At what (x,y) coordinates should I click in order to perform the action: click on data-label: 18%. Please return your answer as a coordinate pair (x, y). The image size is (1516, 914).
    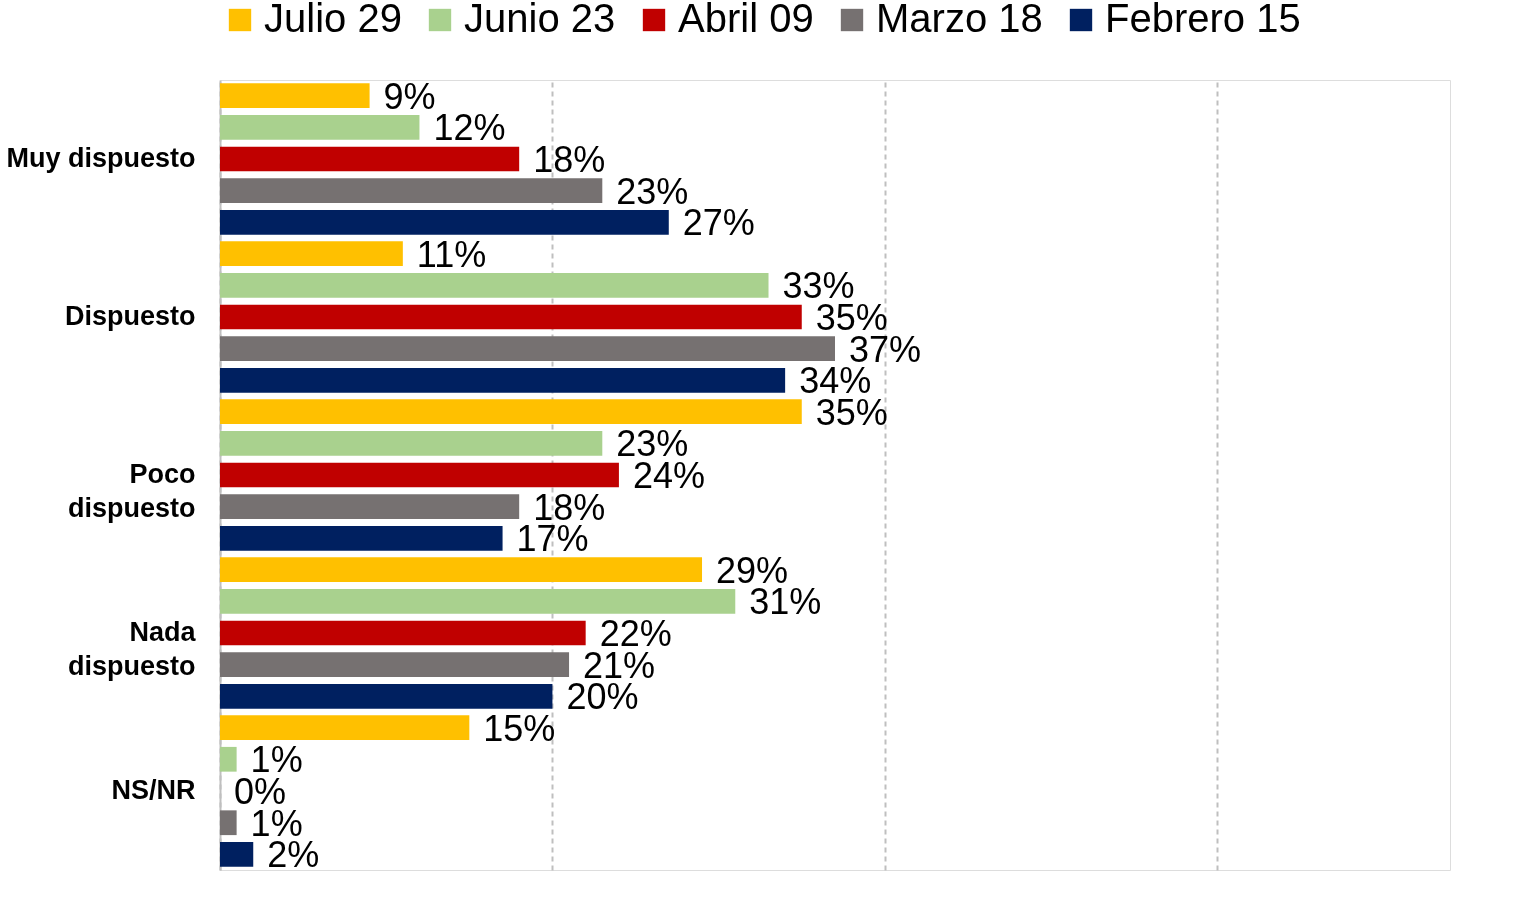
    Looking at the image, I should click on (569, 159).